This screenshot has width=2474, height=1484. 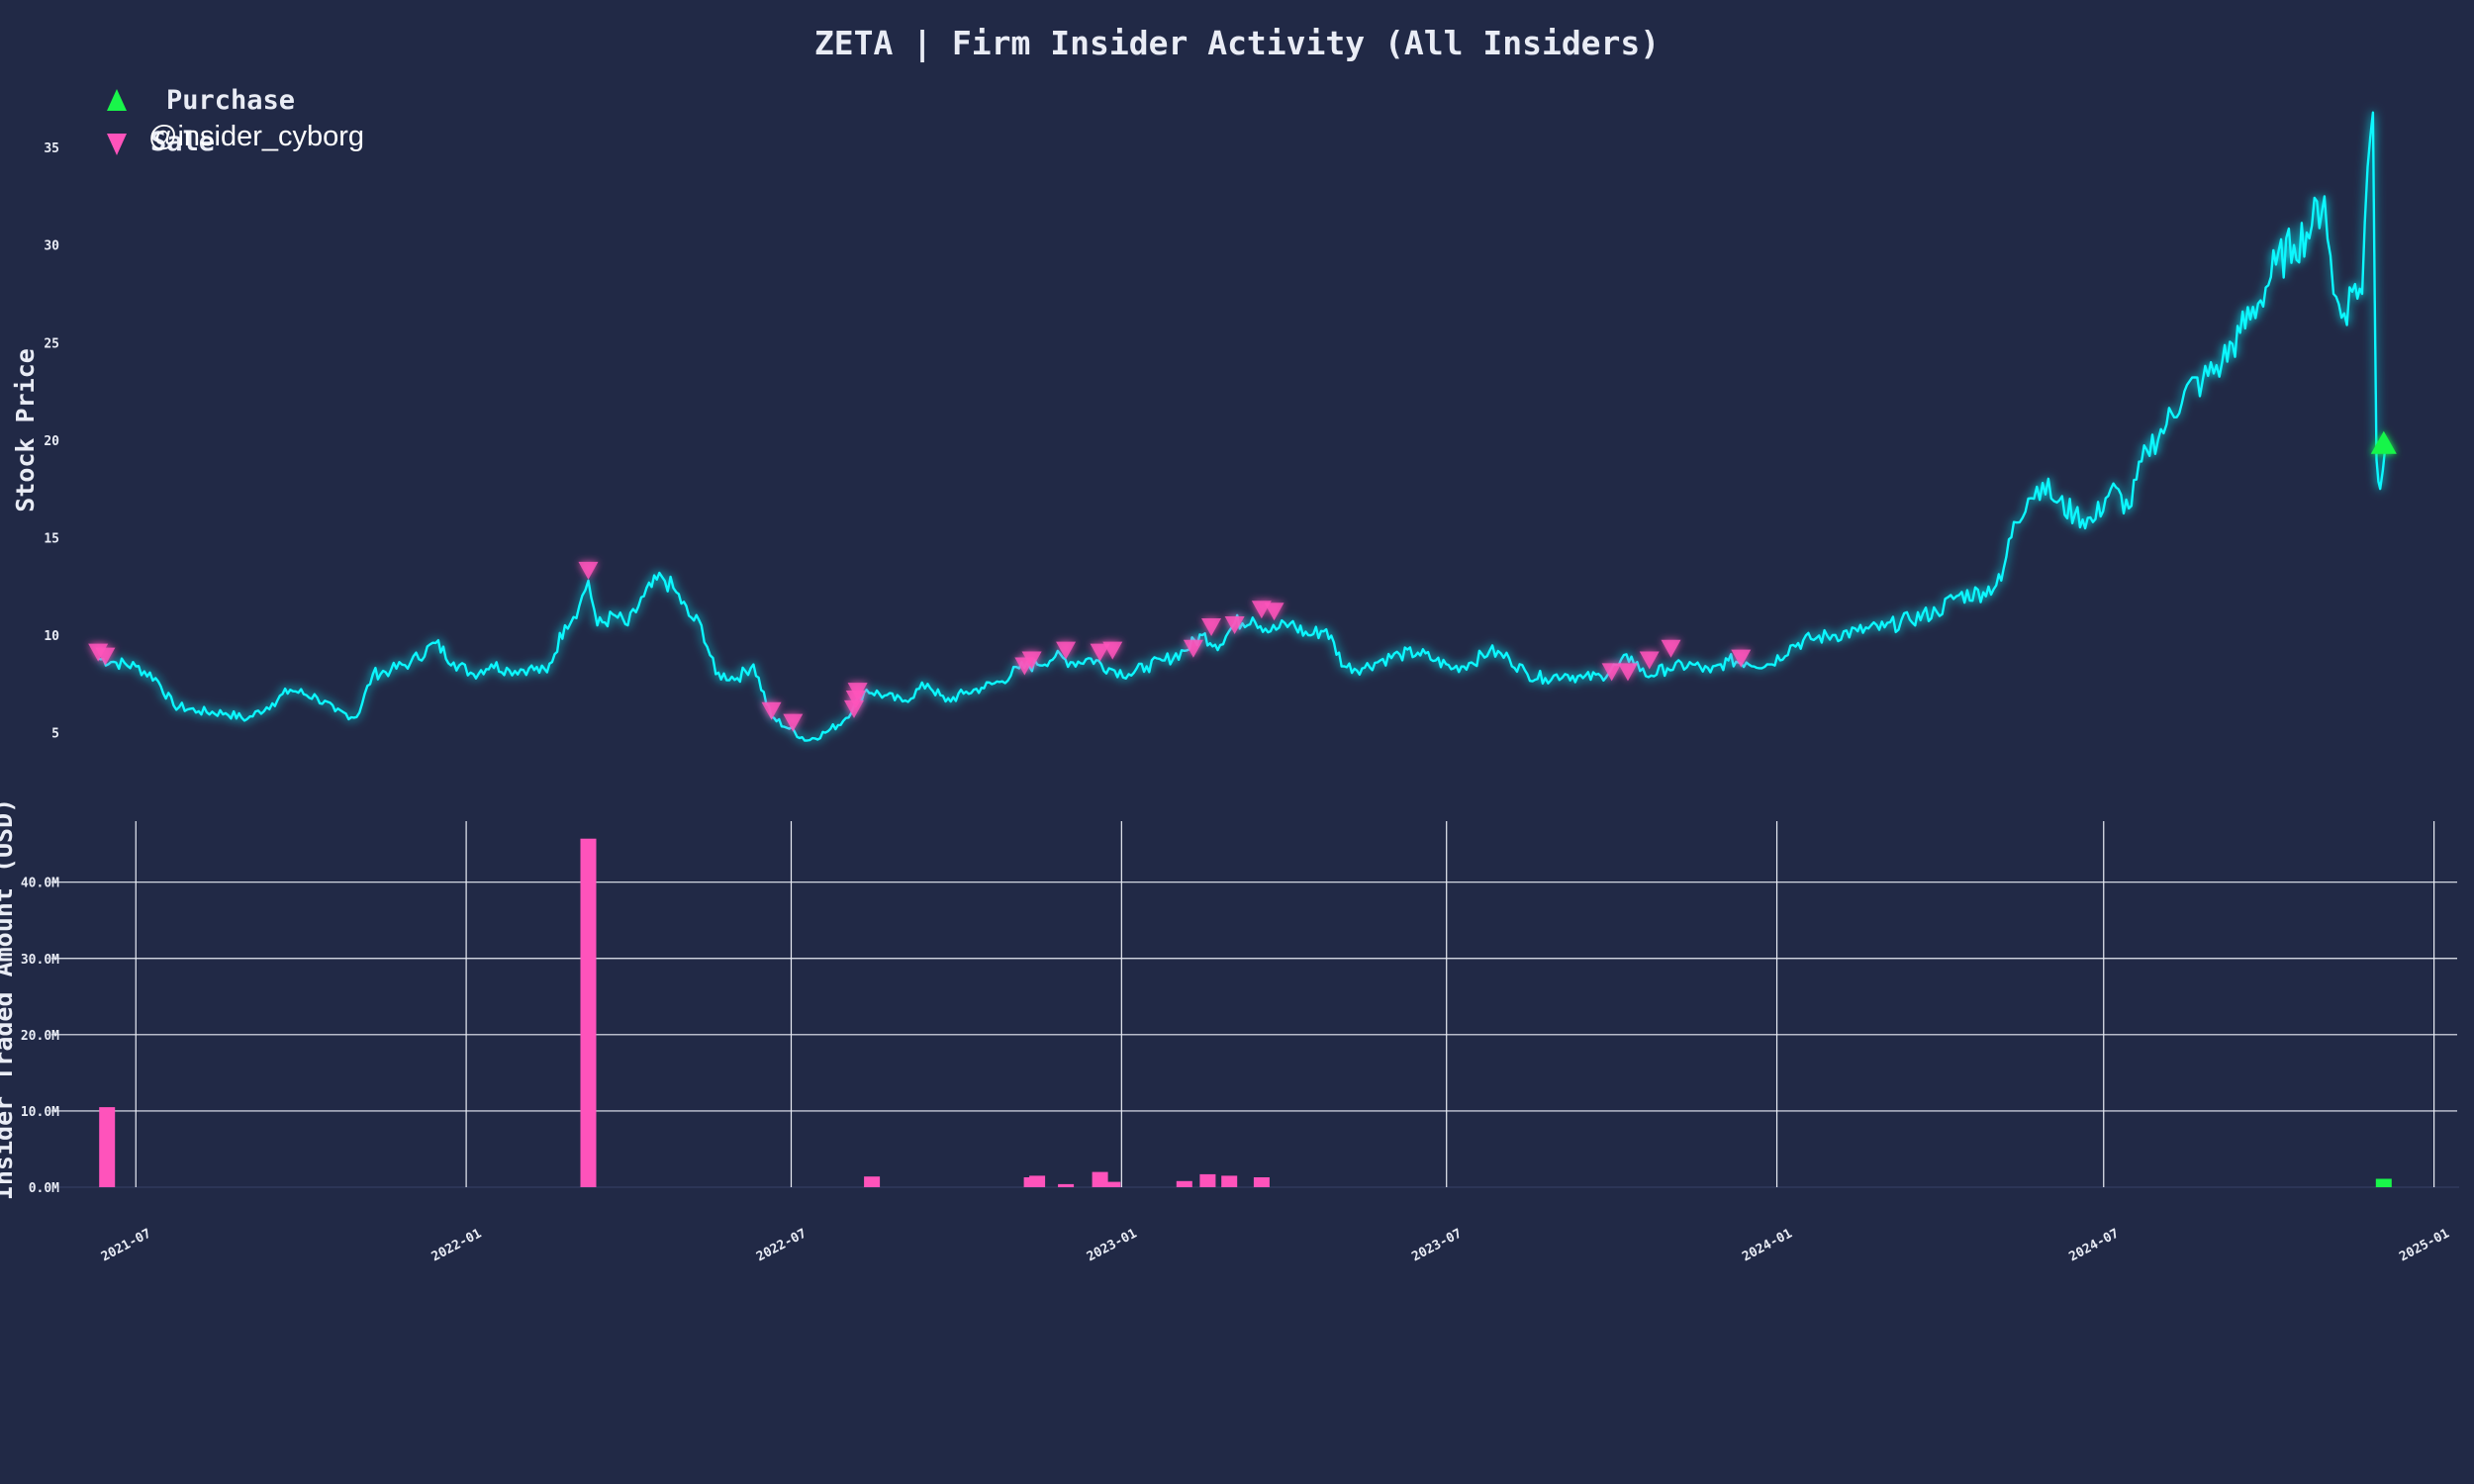 What do you see at coordinates (1436, 1245) in the screenshot?
I see `x-tick-4: 2023-07` at bounding box center [1436, 1245].